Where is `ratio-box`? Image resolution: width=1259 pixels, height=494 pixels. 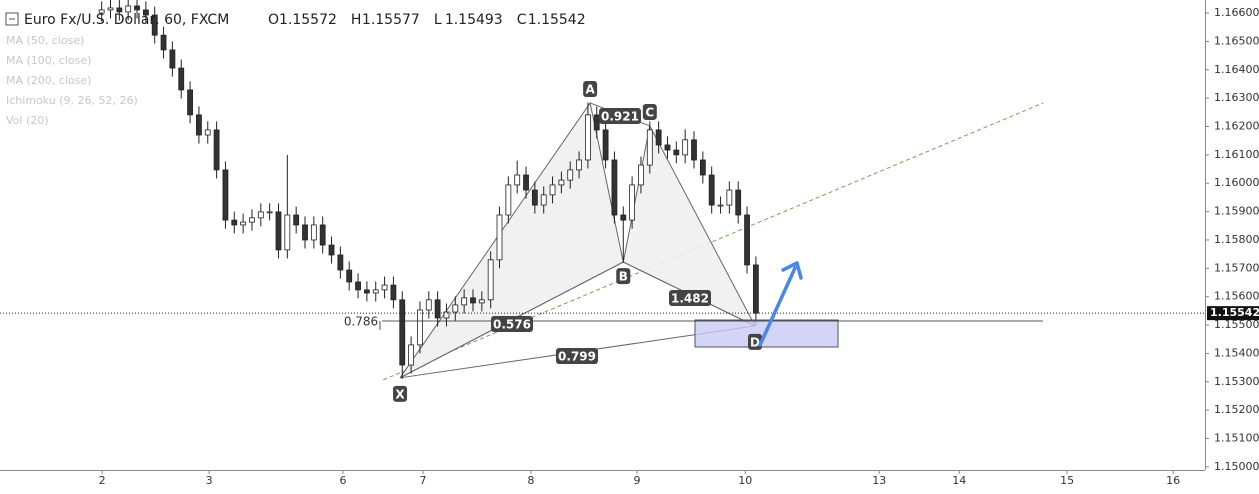 ratio-box is located at coordinates (690, 298).